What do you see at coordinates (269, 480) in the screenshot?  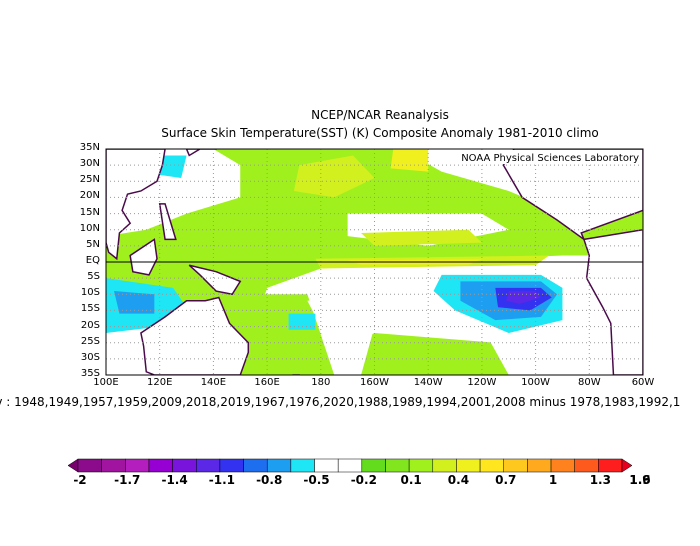 I see `colorbar-label: -0.8` at bounding box center [269, 480].